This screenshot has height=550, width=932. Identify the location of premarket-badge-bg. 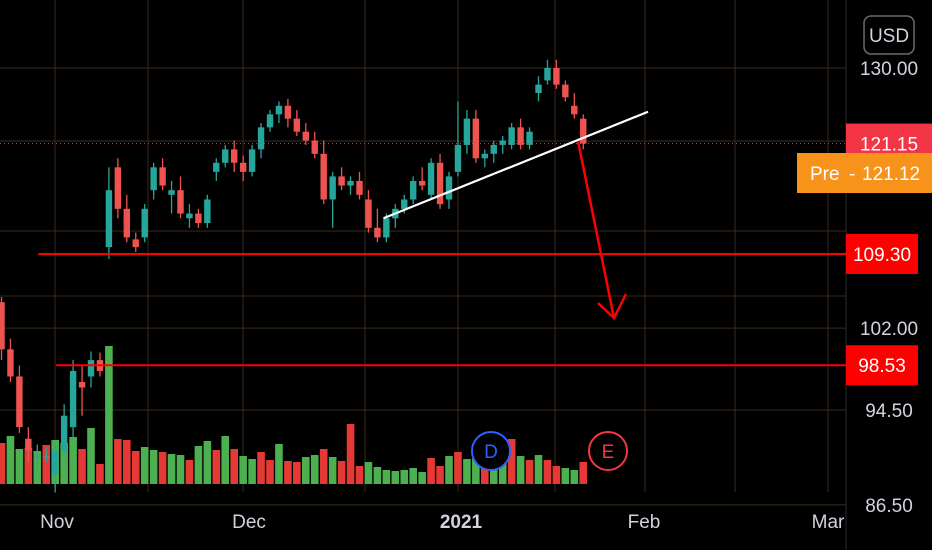
(864, 173).